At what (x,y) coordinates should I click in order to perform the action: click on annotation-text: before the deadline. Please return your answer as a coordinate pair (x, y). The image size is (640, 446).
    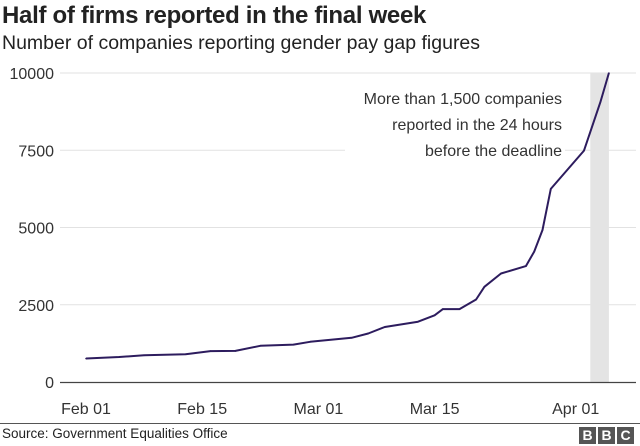
    Looking at the image, I should click on (493, 151).